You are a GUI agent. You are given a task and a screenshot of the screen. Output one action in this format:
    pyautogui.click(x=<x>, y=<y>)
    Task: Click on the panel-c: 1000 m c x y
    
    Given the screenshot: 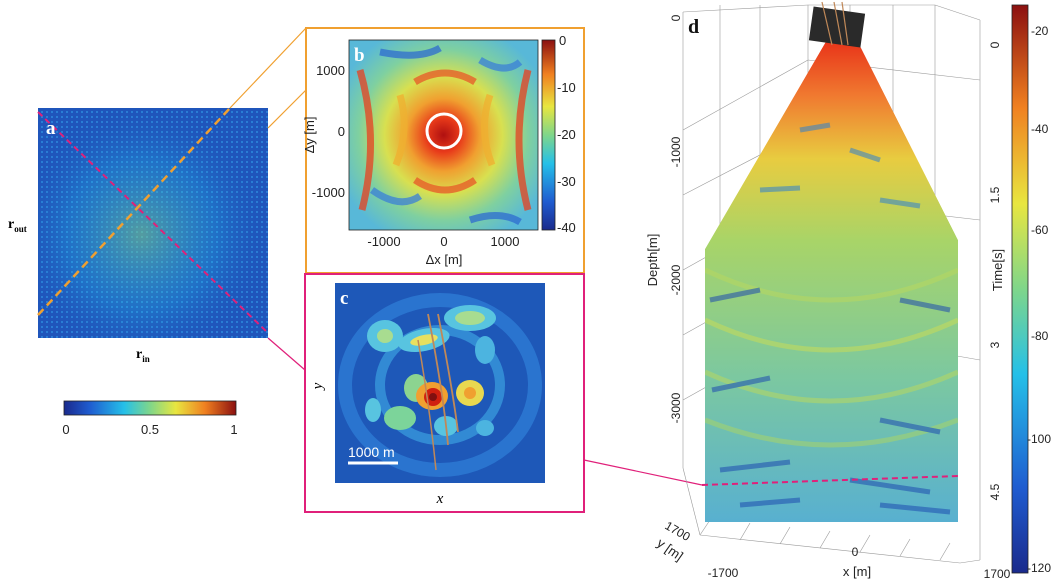 What is the action you would take?
    pyautogui.click(x=444, y=393)
    